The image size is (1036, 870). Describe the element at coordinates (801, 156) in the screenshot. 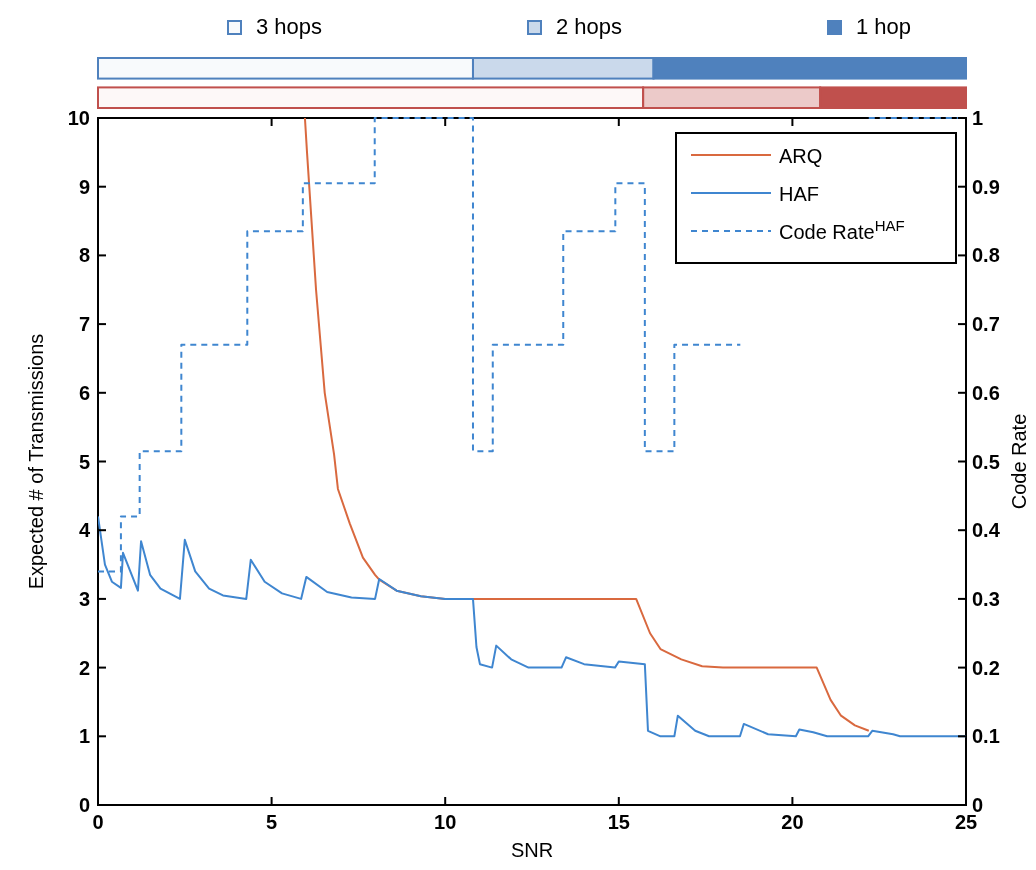

I see `legend-label: ARQ` at that location.